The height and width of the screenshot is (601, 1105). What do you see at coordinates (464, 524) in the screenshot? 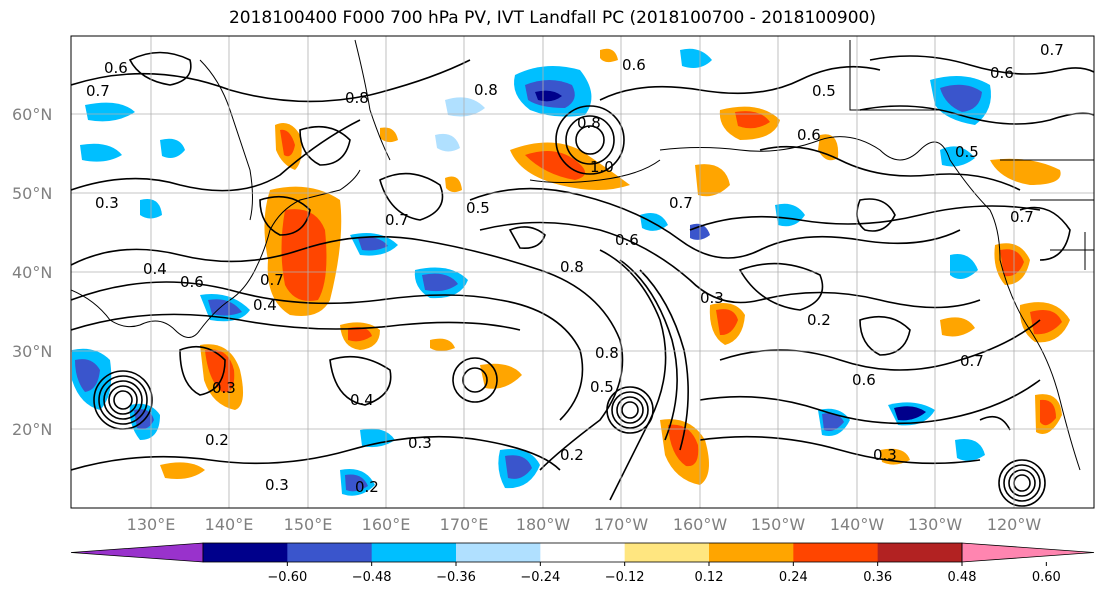
I see `lon-label: 170°E` at bounding box center [464, 524].